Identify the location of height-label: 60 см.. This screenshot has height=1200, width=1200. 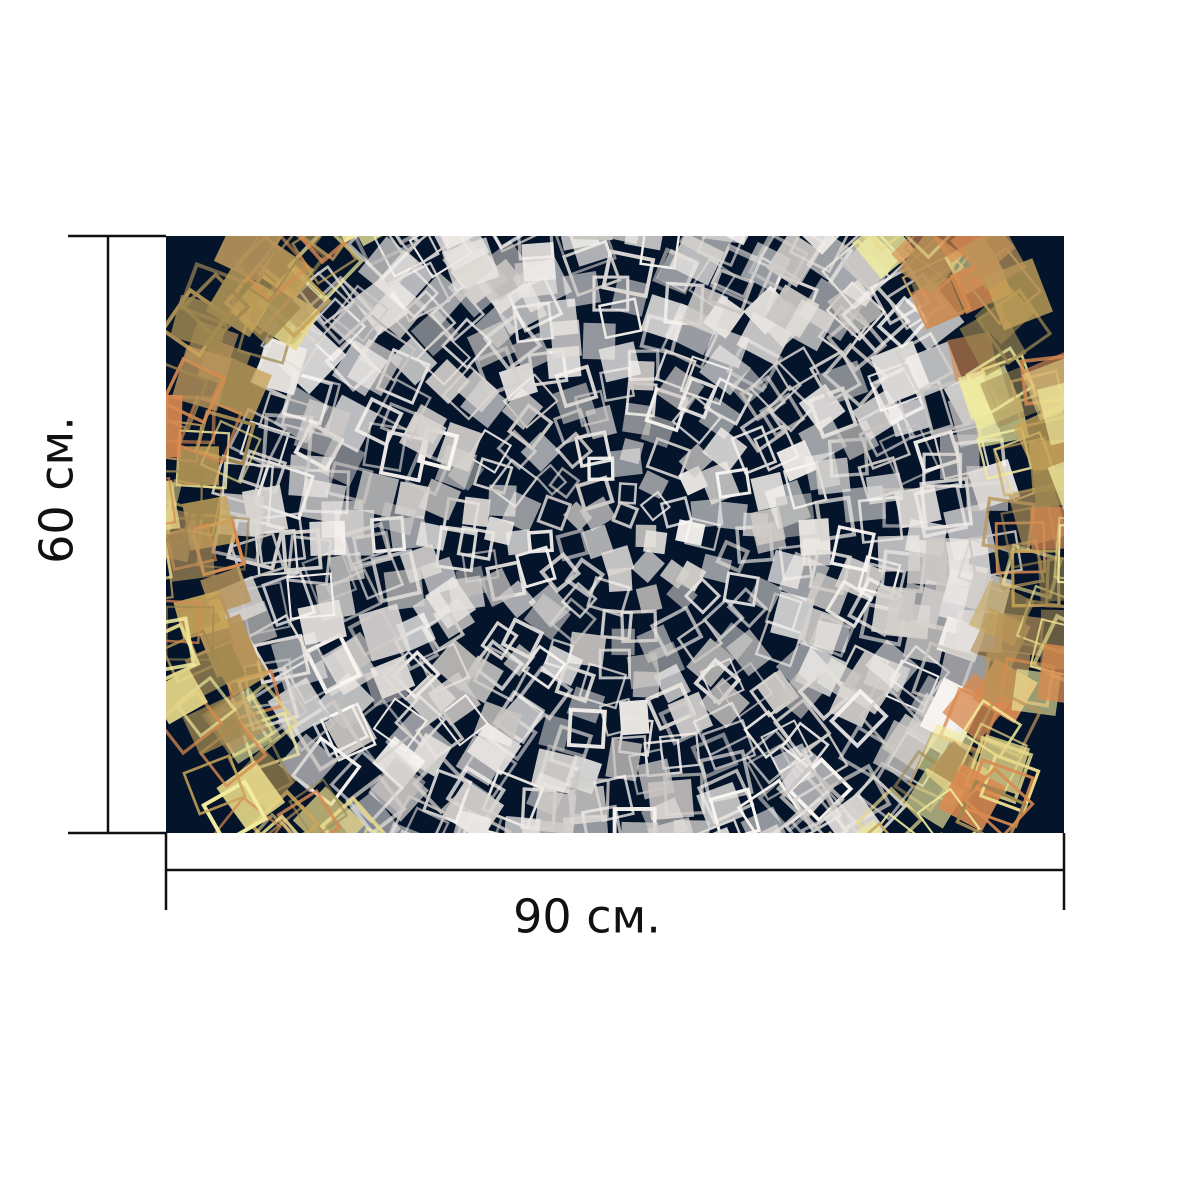
(57, 490).